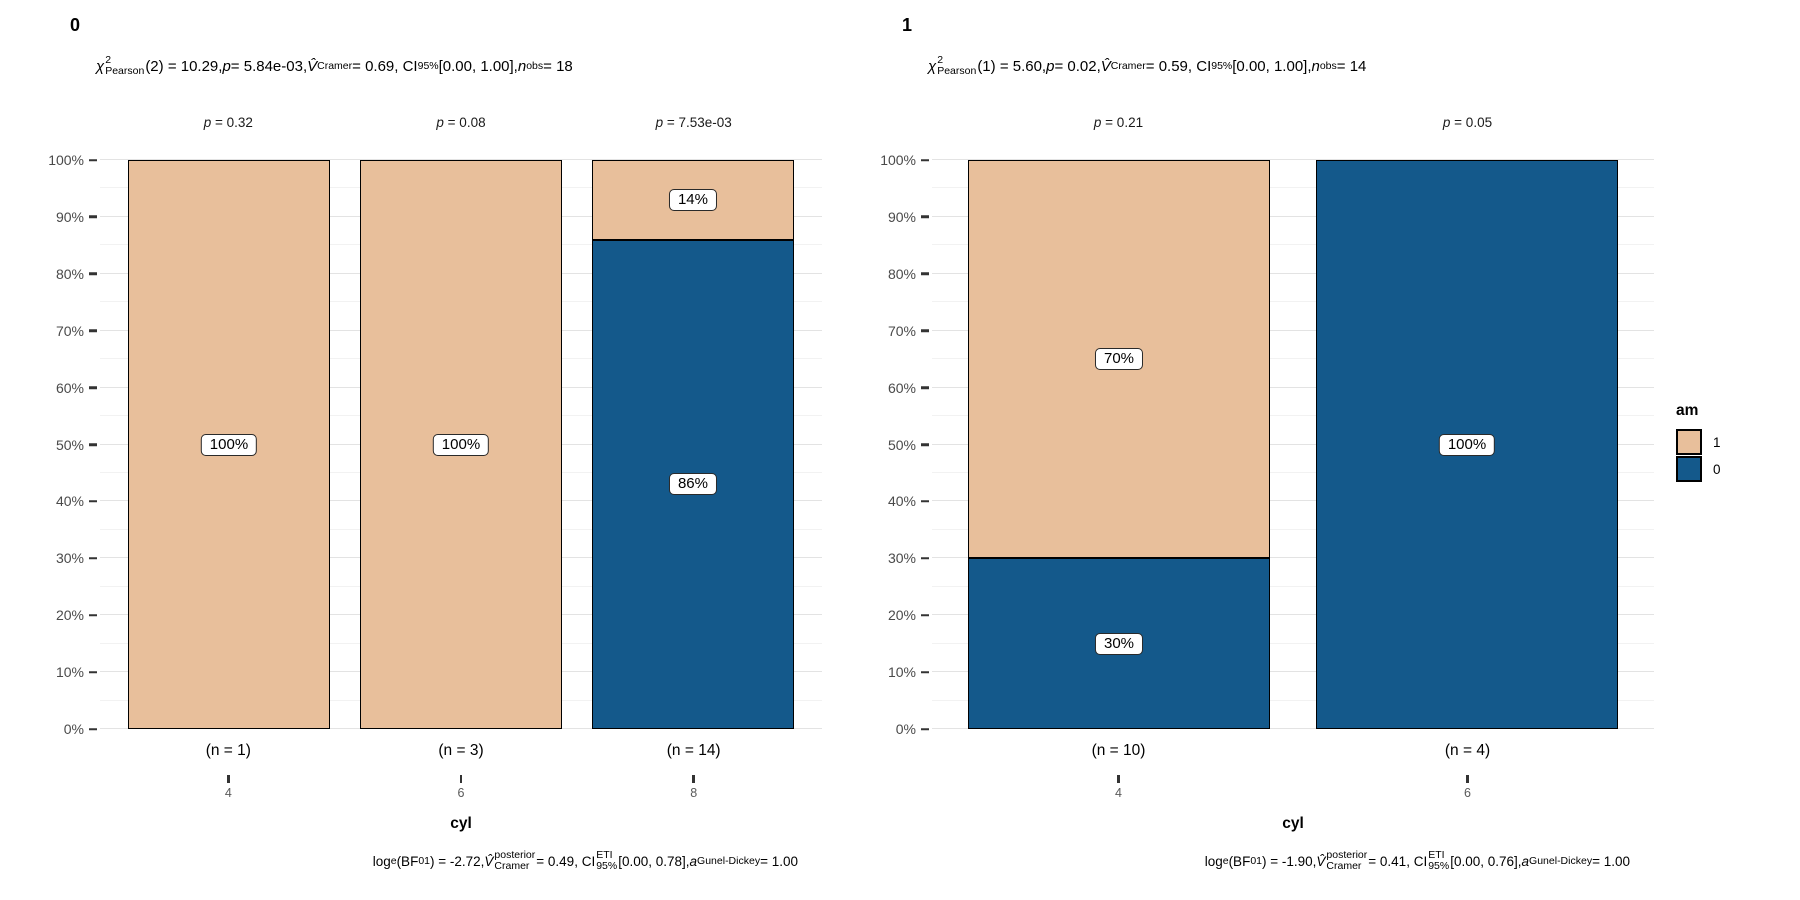 This screenshot has width=1800, height=900. What do you see at coordinates (1178, 66) in the screenshot?
I see `text-segment: = 0.59, CI` at bounding box center [1178, 66].